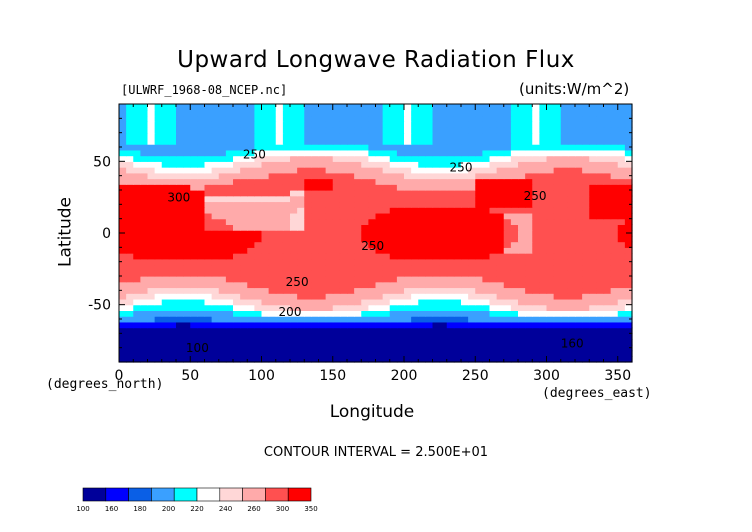 The height and width of the screenshot is (532, 752). What do you see at coordinates (297, 282) in the screenshot?
I see `contour-label: 250` at bounding box center [297, 282].